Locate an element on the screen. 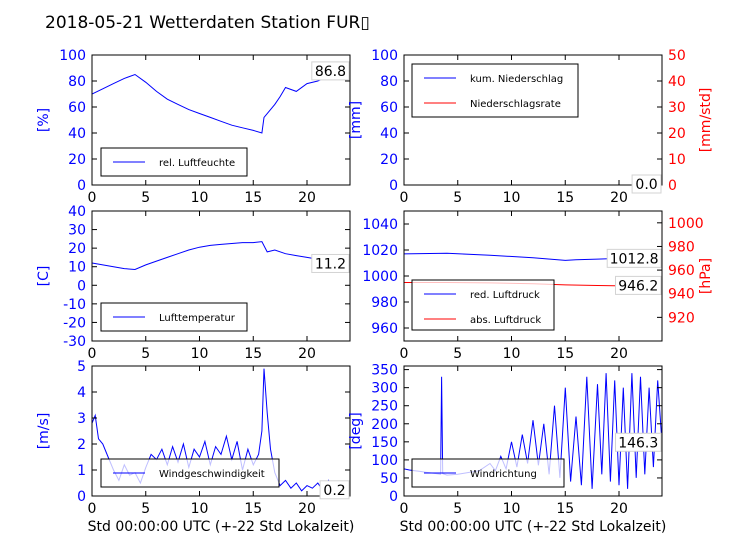 The width and height of the screenshot is (736, 552). y-tick-label: -10 is located at coordinates (74, 305).